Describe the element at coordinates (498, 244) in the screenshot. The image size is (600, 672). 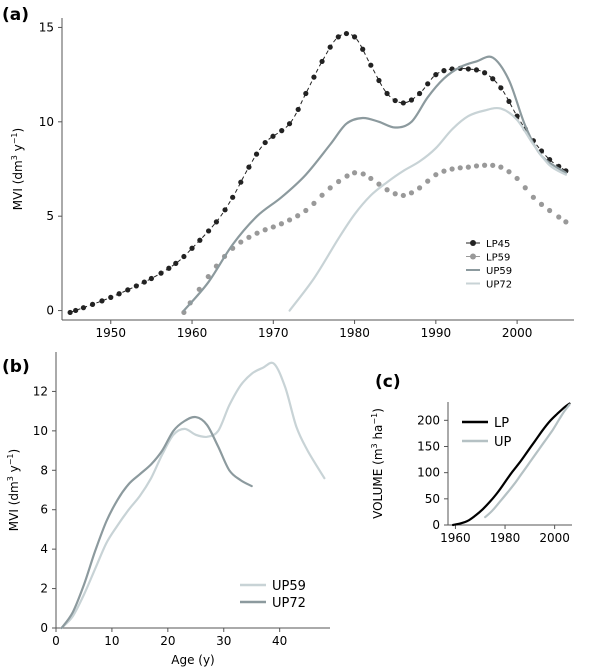
I see `legend-LP45-label: LP45` at that location.